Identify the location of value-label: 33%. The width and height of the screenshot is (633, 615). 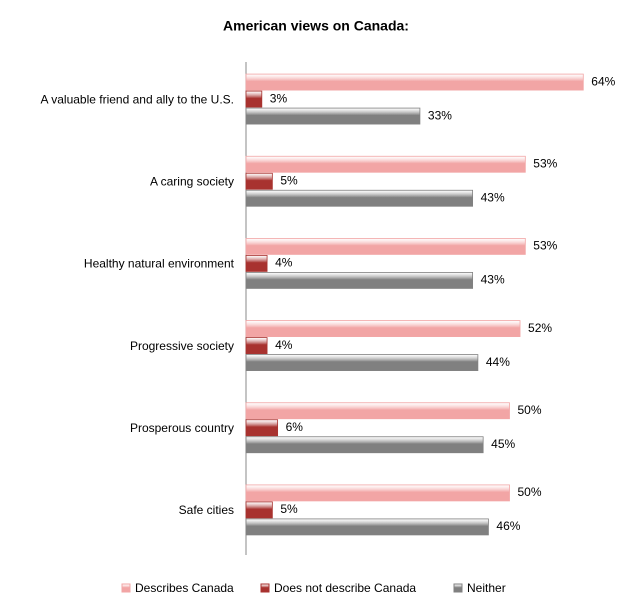
(440, 115).